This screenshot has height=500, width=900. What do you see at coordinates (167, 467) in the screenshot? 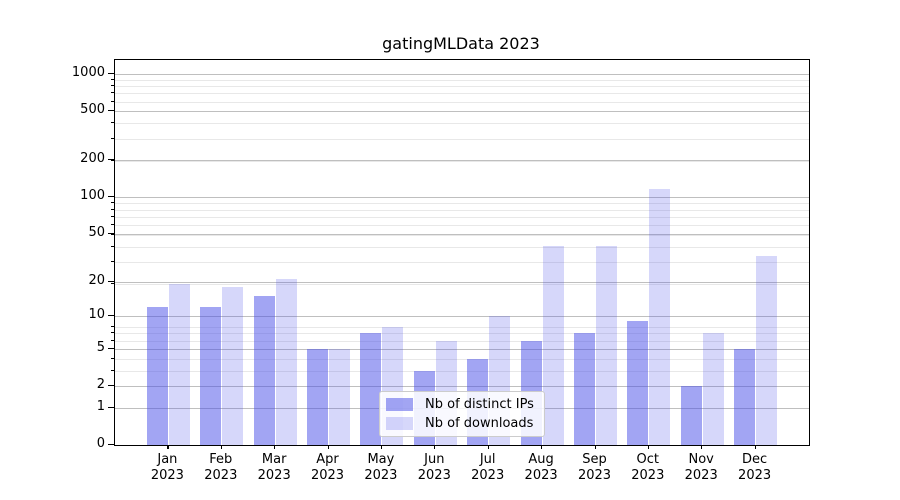
I see `x-tick-label: Jan 2023` at bounding box center [167, 467].